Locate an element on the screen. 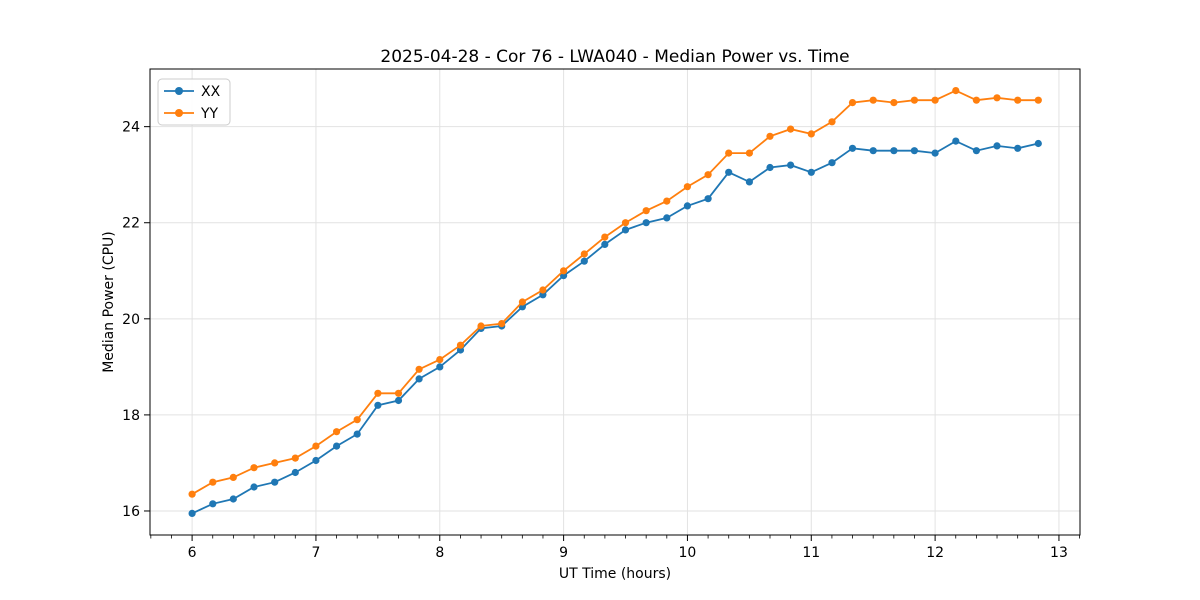 Image resolution: width=1200 pixels, height=600 pixels. y-tick-label: 22 is located at coordinates (131, 224).